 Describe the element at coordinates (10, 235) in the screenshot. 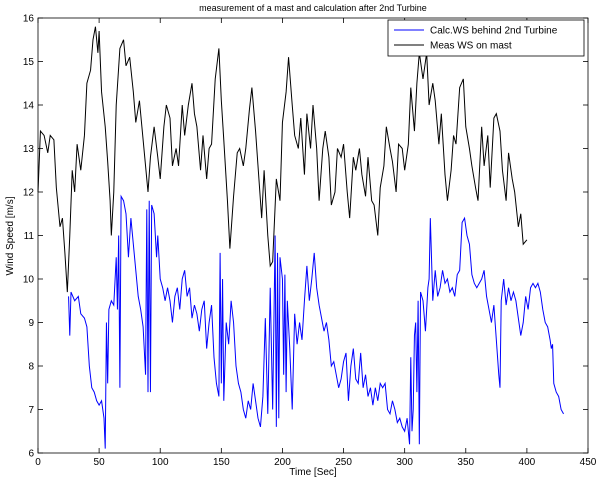

I see `y-axis-label: Wind Speed [m/s]` at that location.